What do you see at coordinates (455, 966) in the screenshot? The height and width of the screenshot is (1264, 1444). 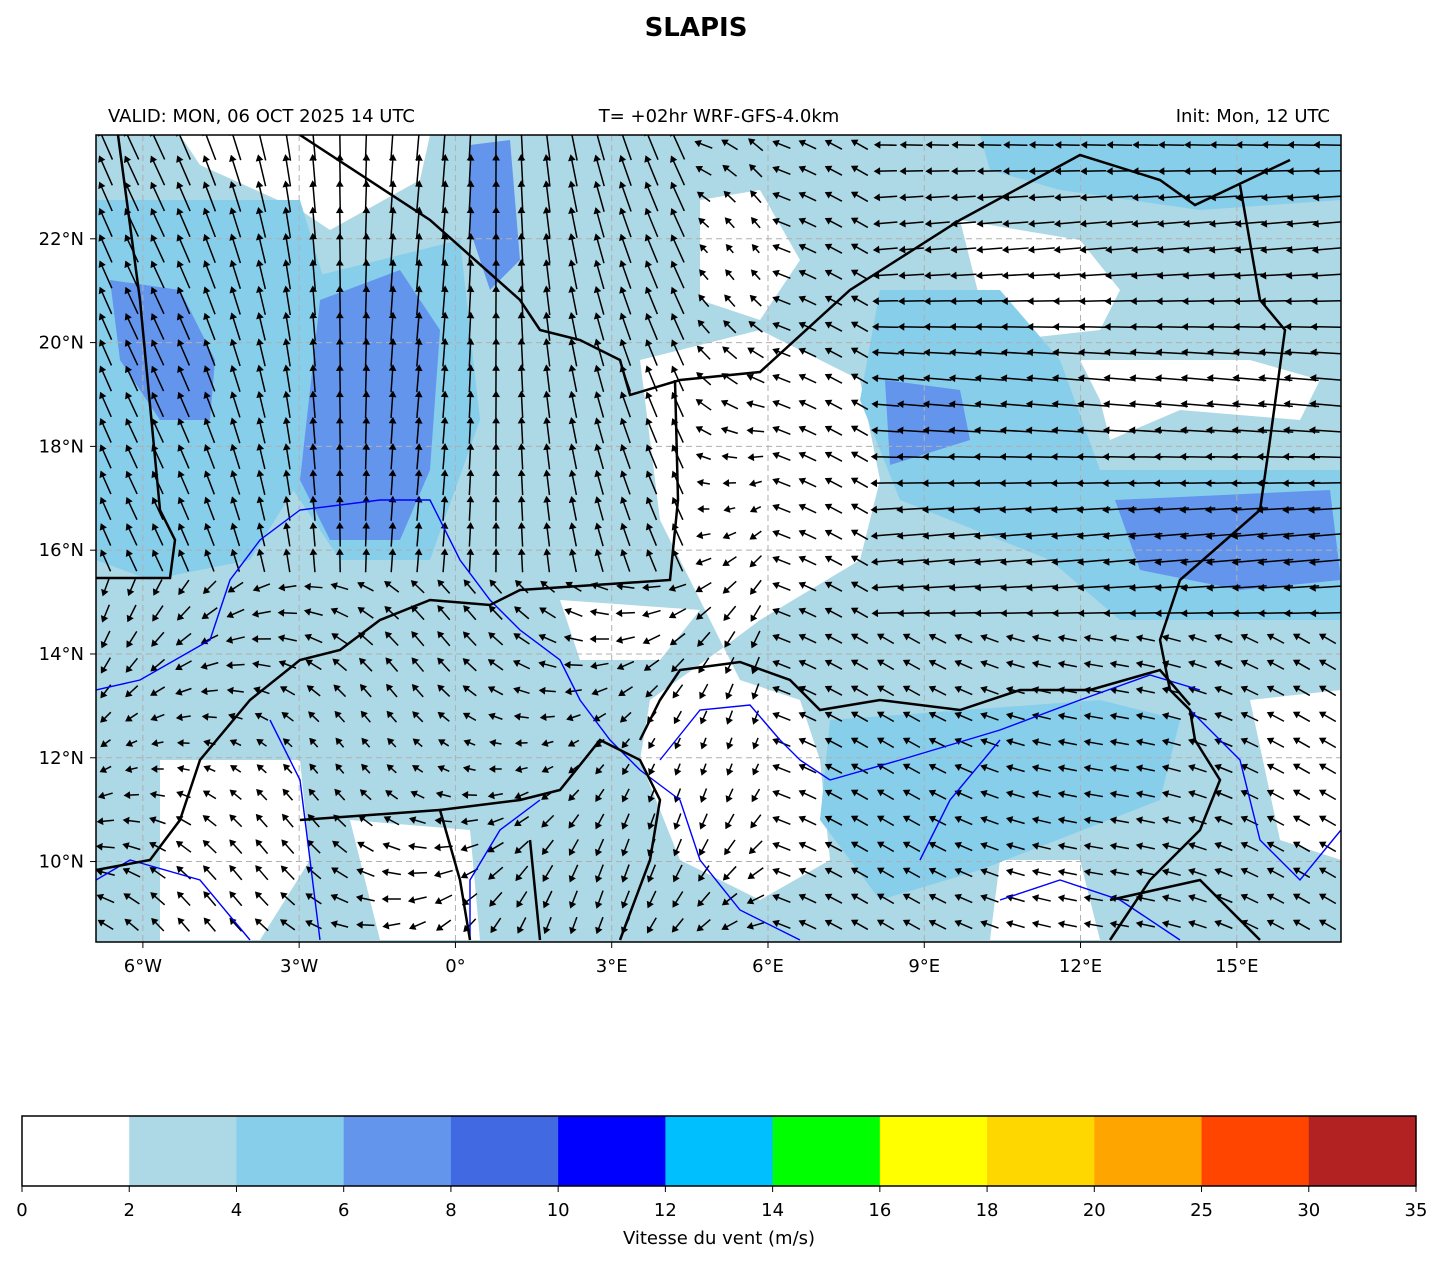 I see `x-tick-label: 0°` at bounding box center [455, 966].